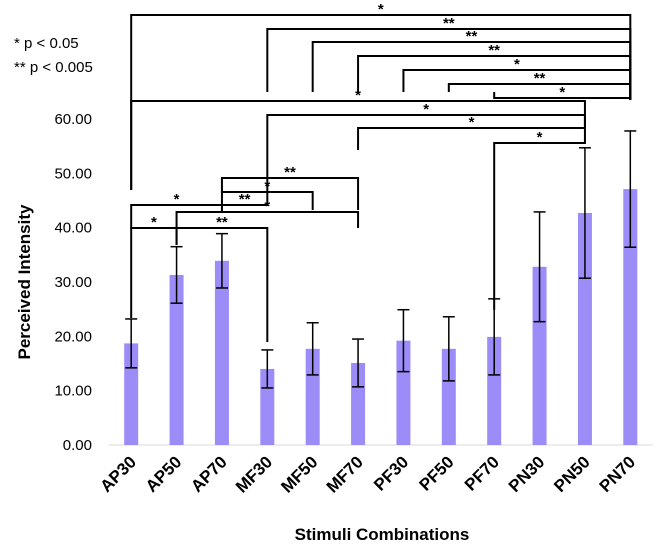 This screenshot has width=671, height=548. I want to click on x-tick-label: PF70, so click(482, 473).